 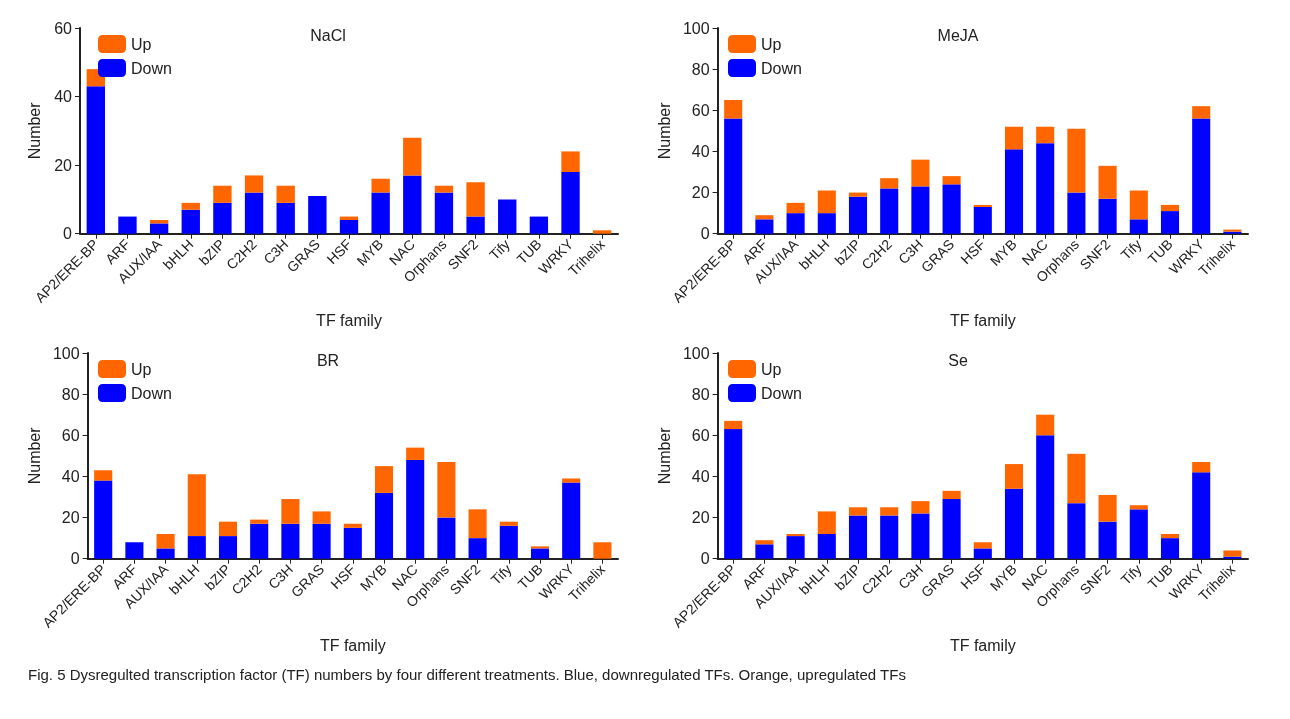 What do you see at coordinates (328, 35) in the screenshot?
I see `chart-title: NaCl` at bounding box center [328, 35].